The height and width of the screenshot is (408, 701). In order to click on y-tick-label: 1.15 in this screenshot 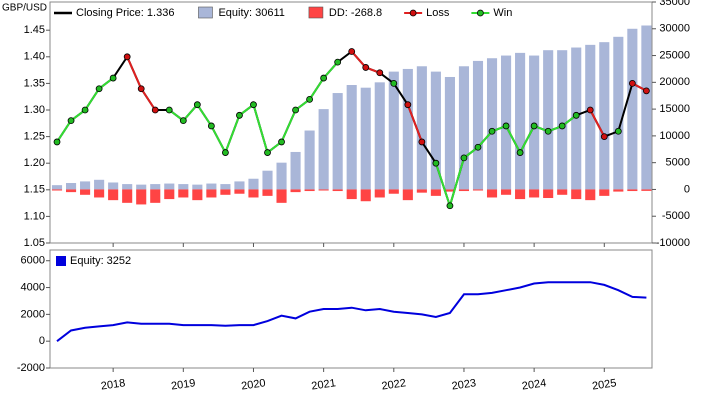, I will do `click(34, 190)`.